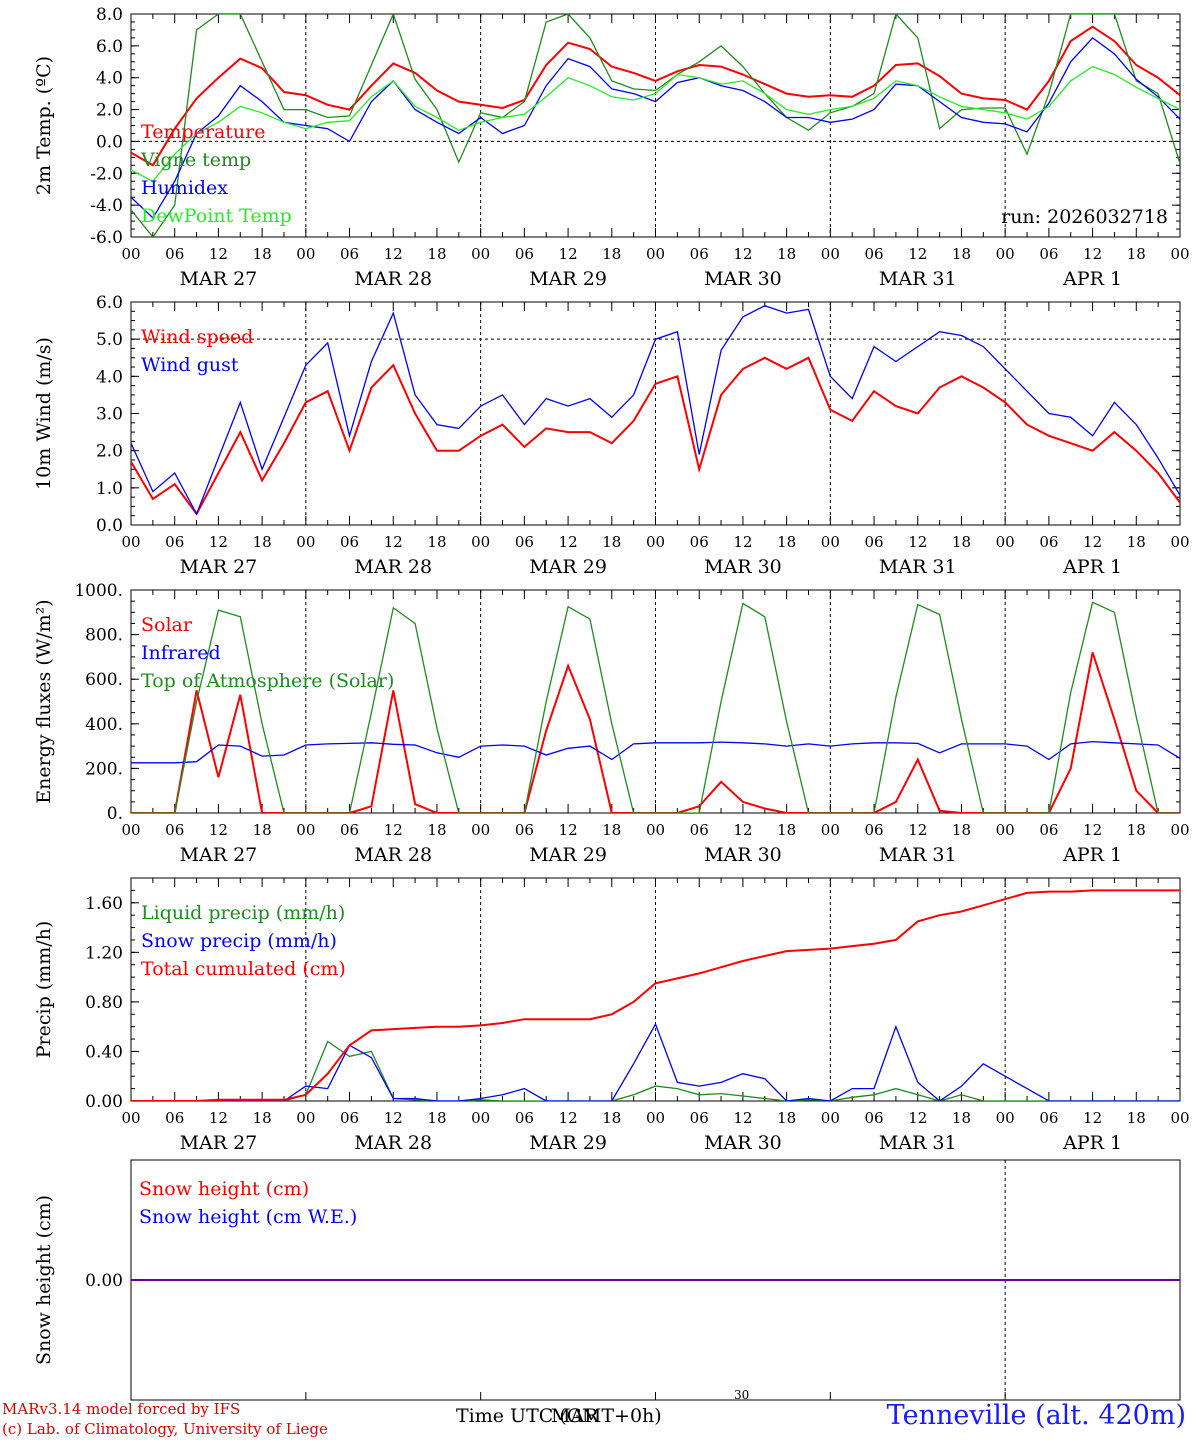 This screenshot has width=1194, height=1440. What do you see at coordinates (104, 725) in the screenshot?
I see `y-tick-label: 400.` at bounding box center [104, 725].